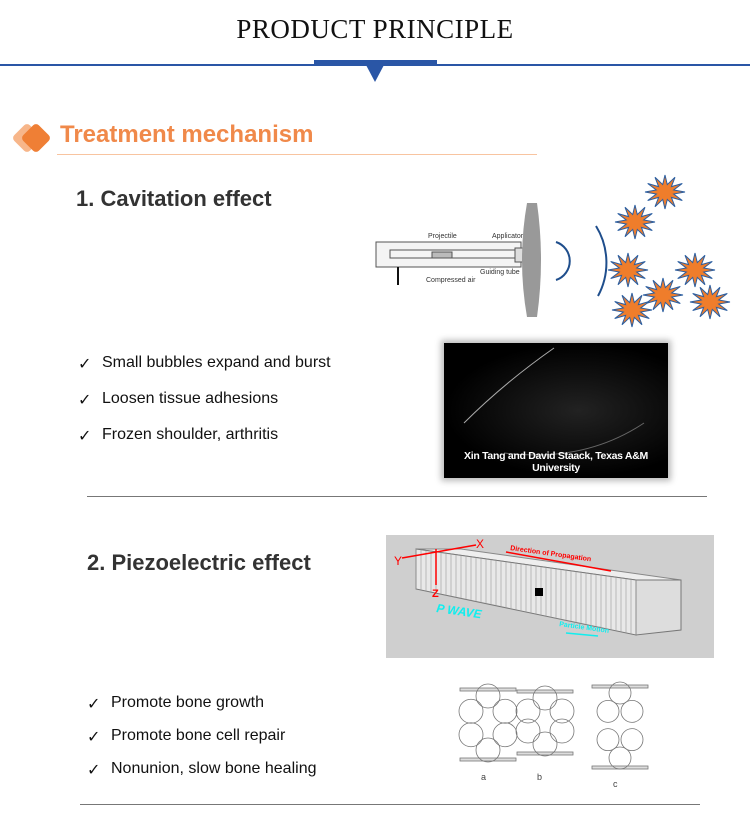  What do you see at coordinates (187, 134) in the screenshot?
I see `section-title: Treatment mechanism` at bounding box center [187, 134].